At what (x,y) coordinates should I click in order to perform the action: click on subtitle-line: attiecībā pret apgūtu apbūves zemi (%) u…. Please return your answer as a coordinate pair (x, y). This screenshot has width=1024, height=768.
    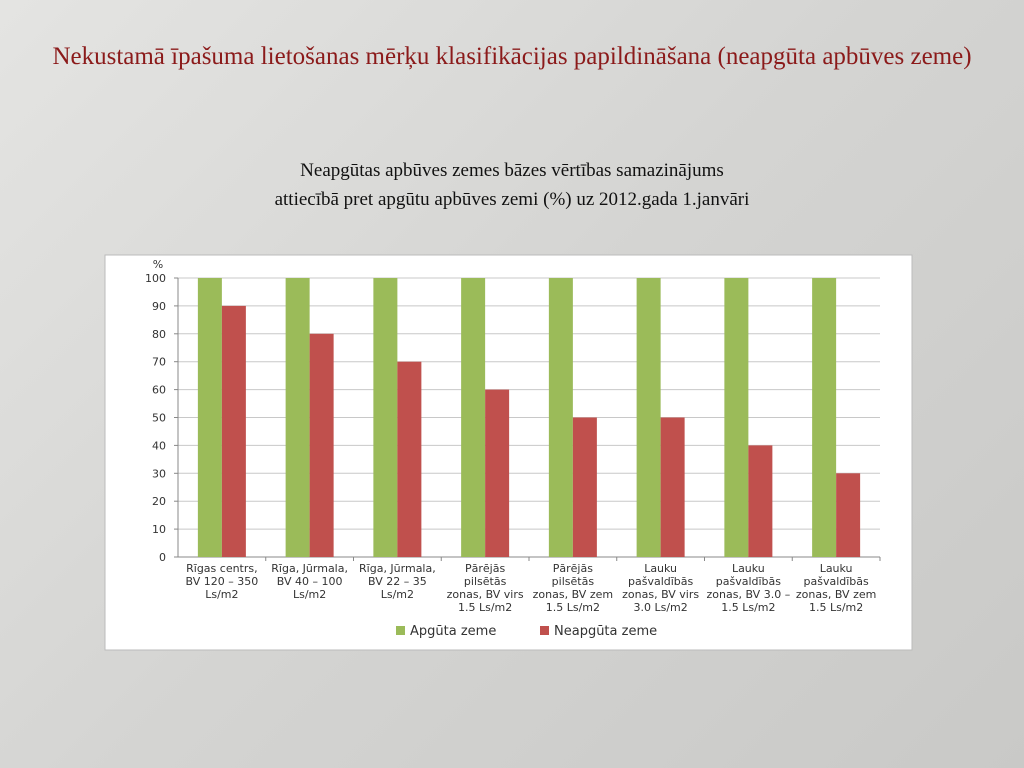
    Looking at the image, I should click on (512, 199).